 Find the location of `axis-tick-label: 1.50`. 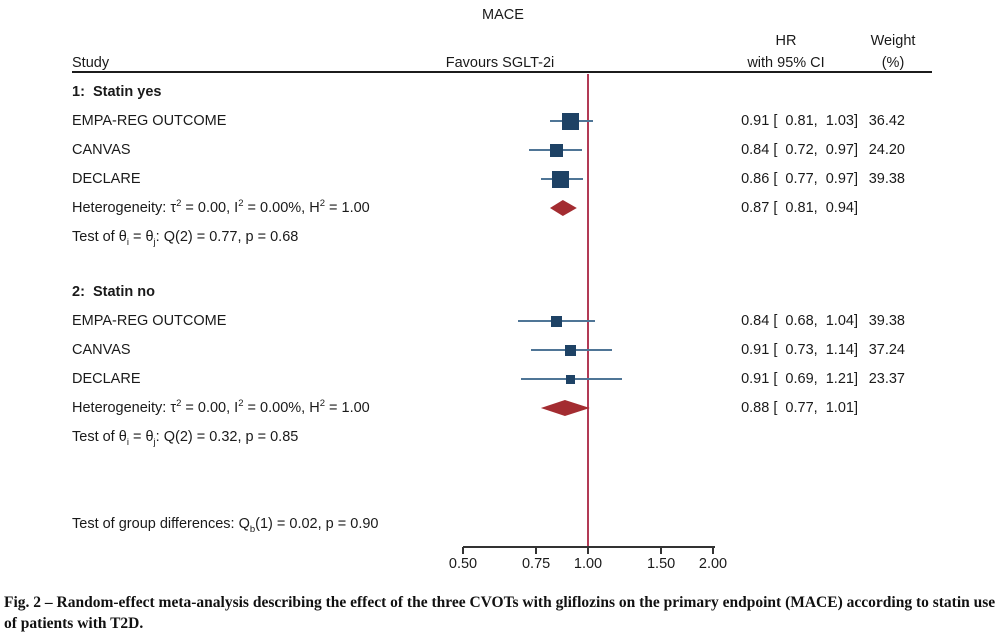

axis-tick-label: 1.50 is located at coordinates (661, 564).